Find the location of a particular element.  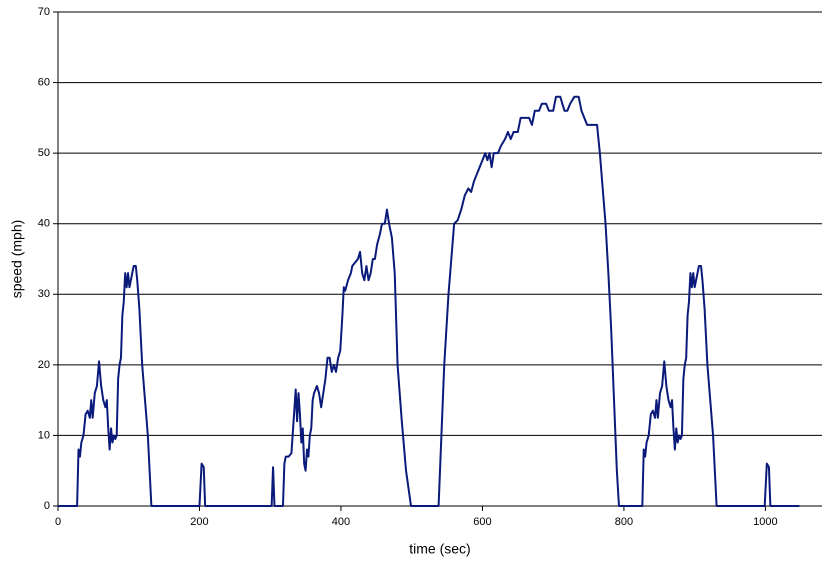

y-axis-label: speed (mph) is located at coordinates (17, 259).